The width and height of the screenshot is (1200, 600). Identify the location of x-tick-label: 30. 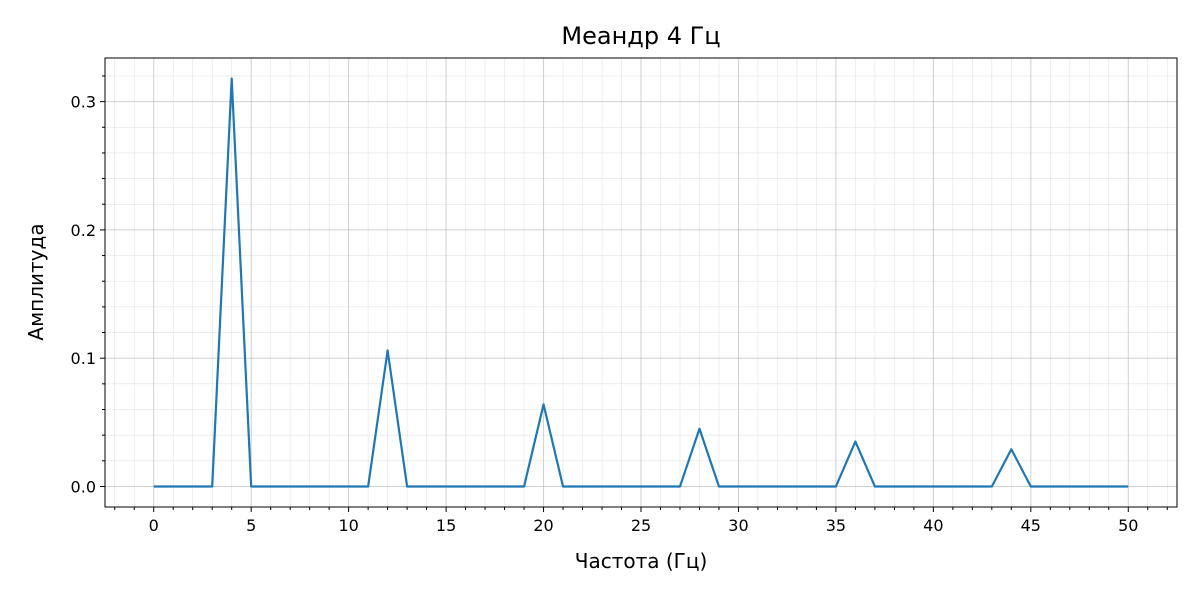
(738, 525).